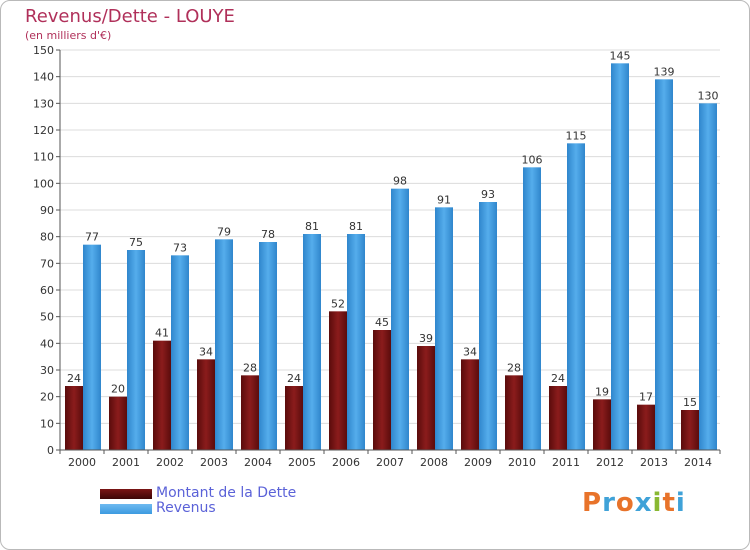 The image size is (750, 550). Describe the element at coordinates (82, 462) in the screenshot. I see `x-tick-label: 2000` at that location.